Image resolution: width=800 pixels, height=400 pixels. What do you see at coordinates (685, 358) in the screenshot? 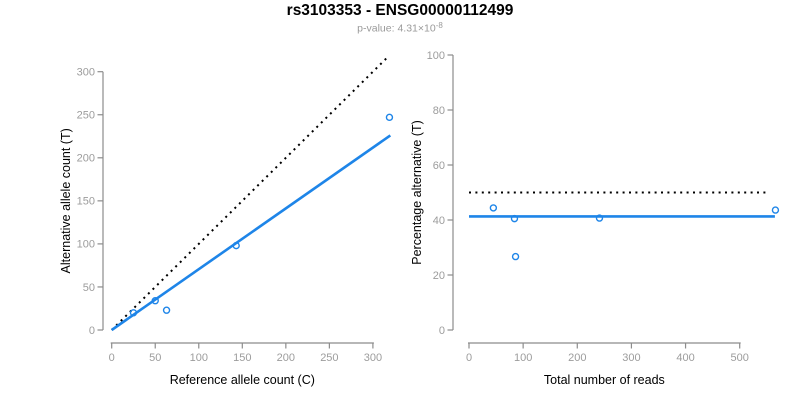
I see `x-tick-label: 400` at bounding box center [685, 358].